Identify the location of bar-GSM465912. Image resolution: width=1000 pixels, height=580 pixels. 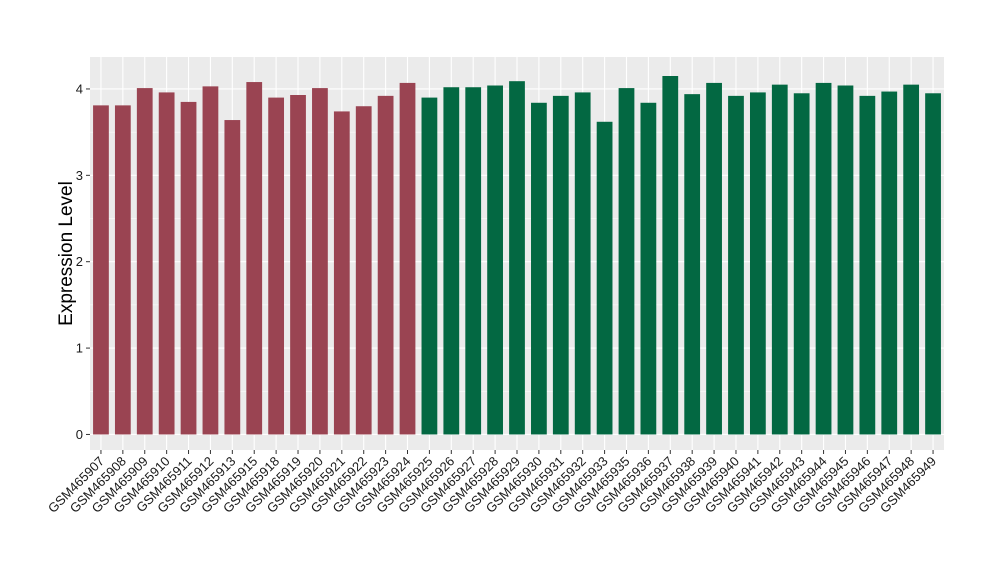
(210, 260).